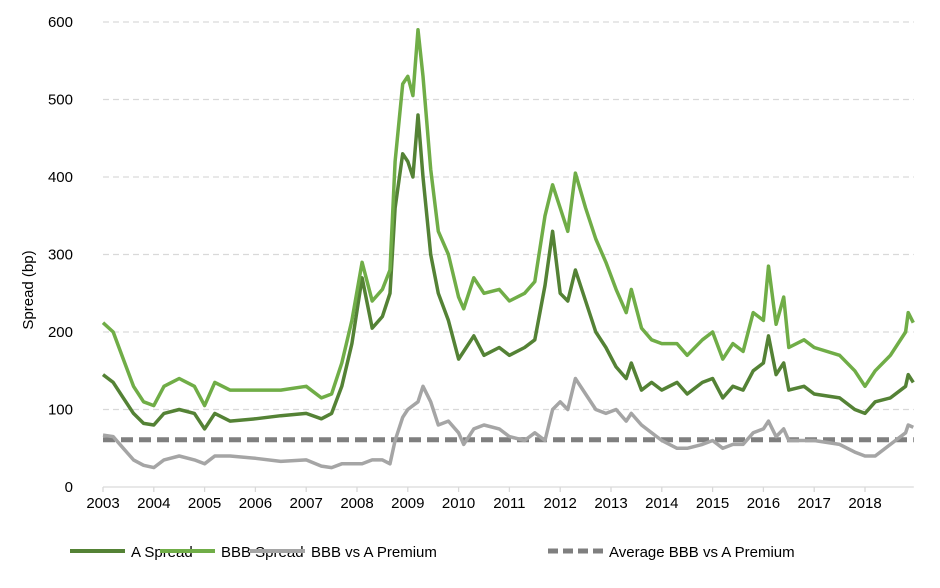 Image resolution: width=940 pixels, height=588 pixels. What do you see at coordinates (712, 503) in the screenshot?
I see `x-tick-label: 2015` at bounding box center [712, 503].